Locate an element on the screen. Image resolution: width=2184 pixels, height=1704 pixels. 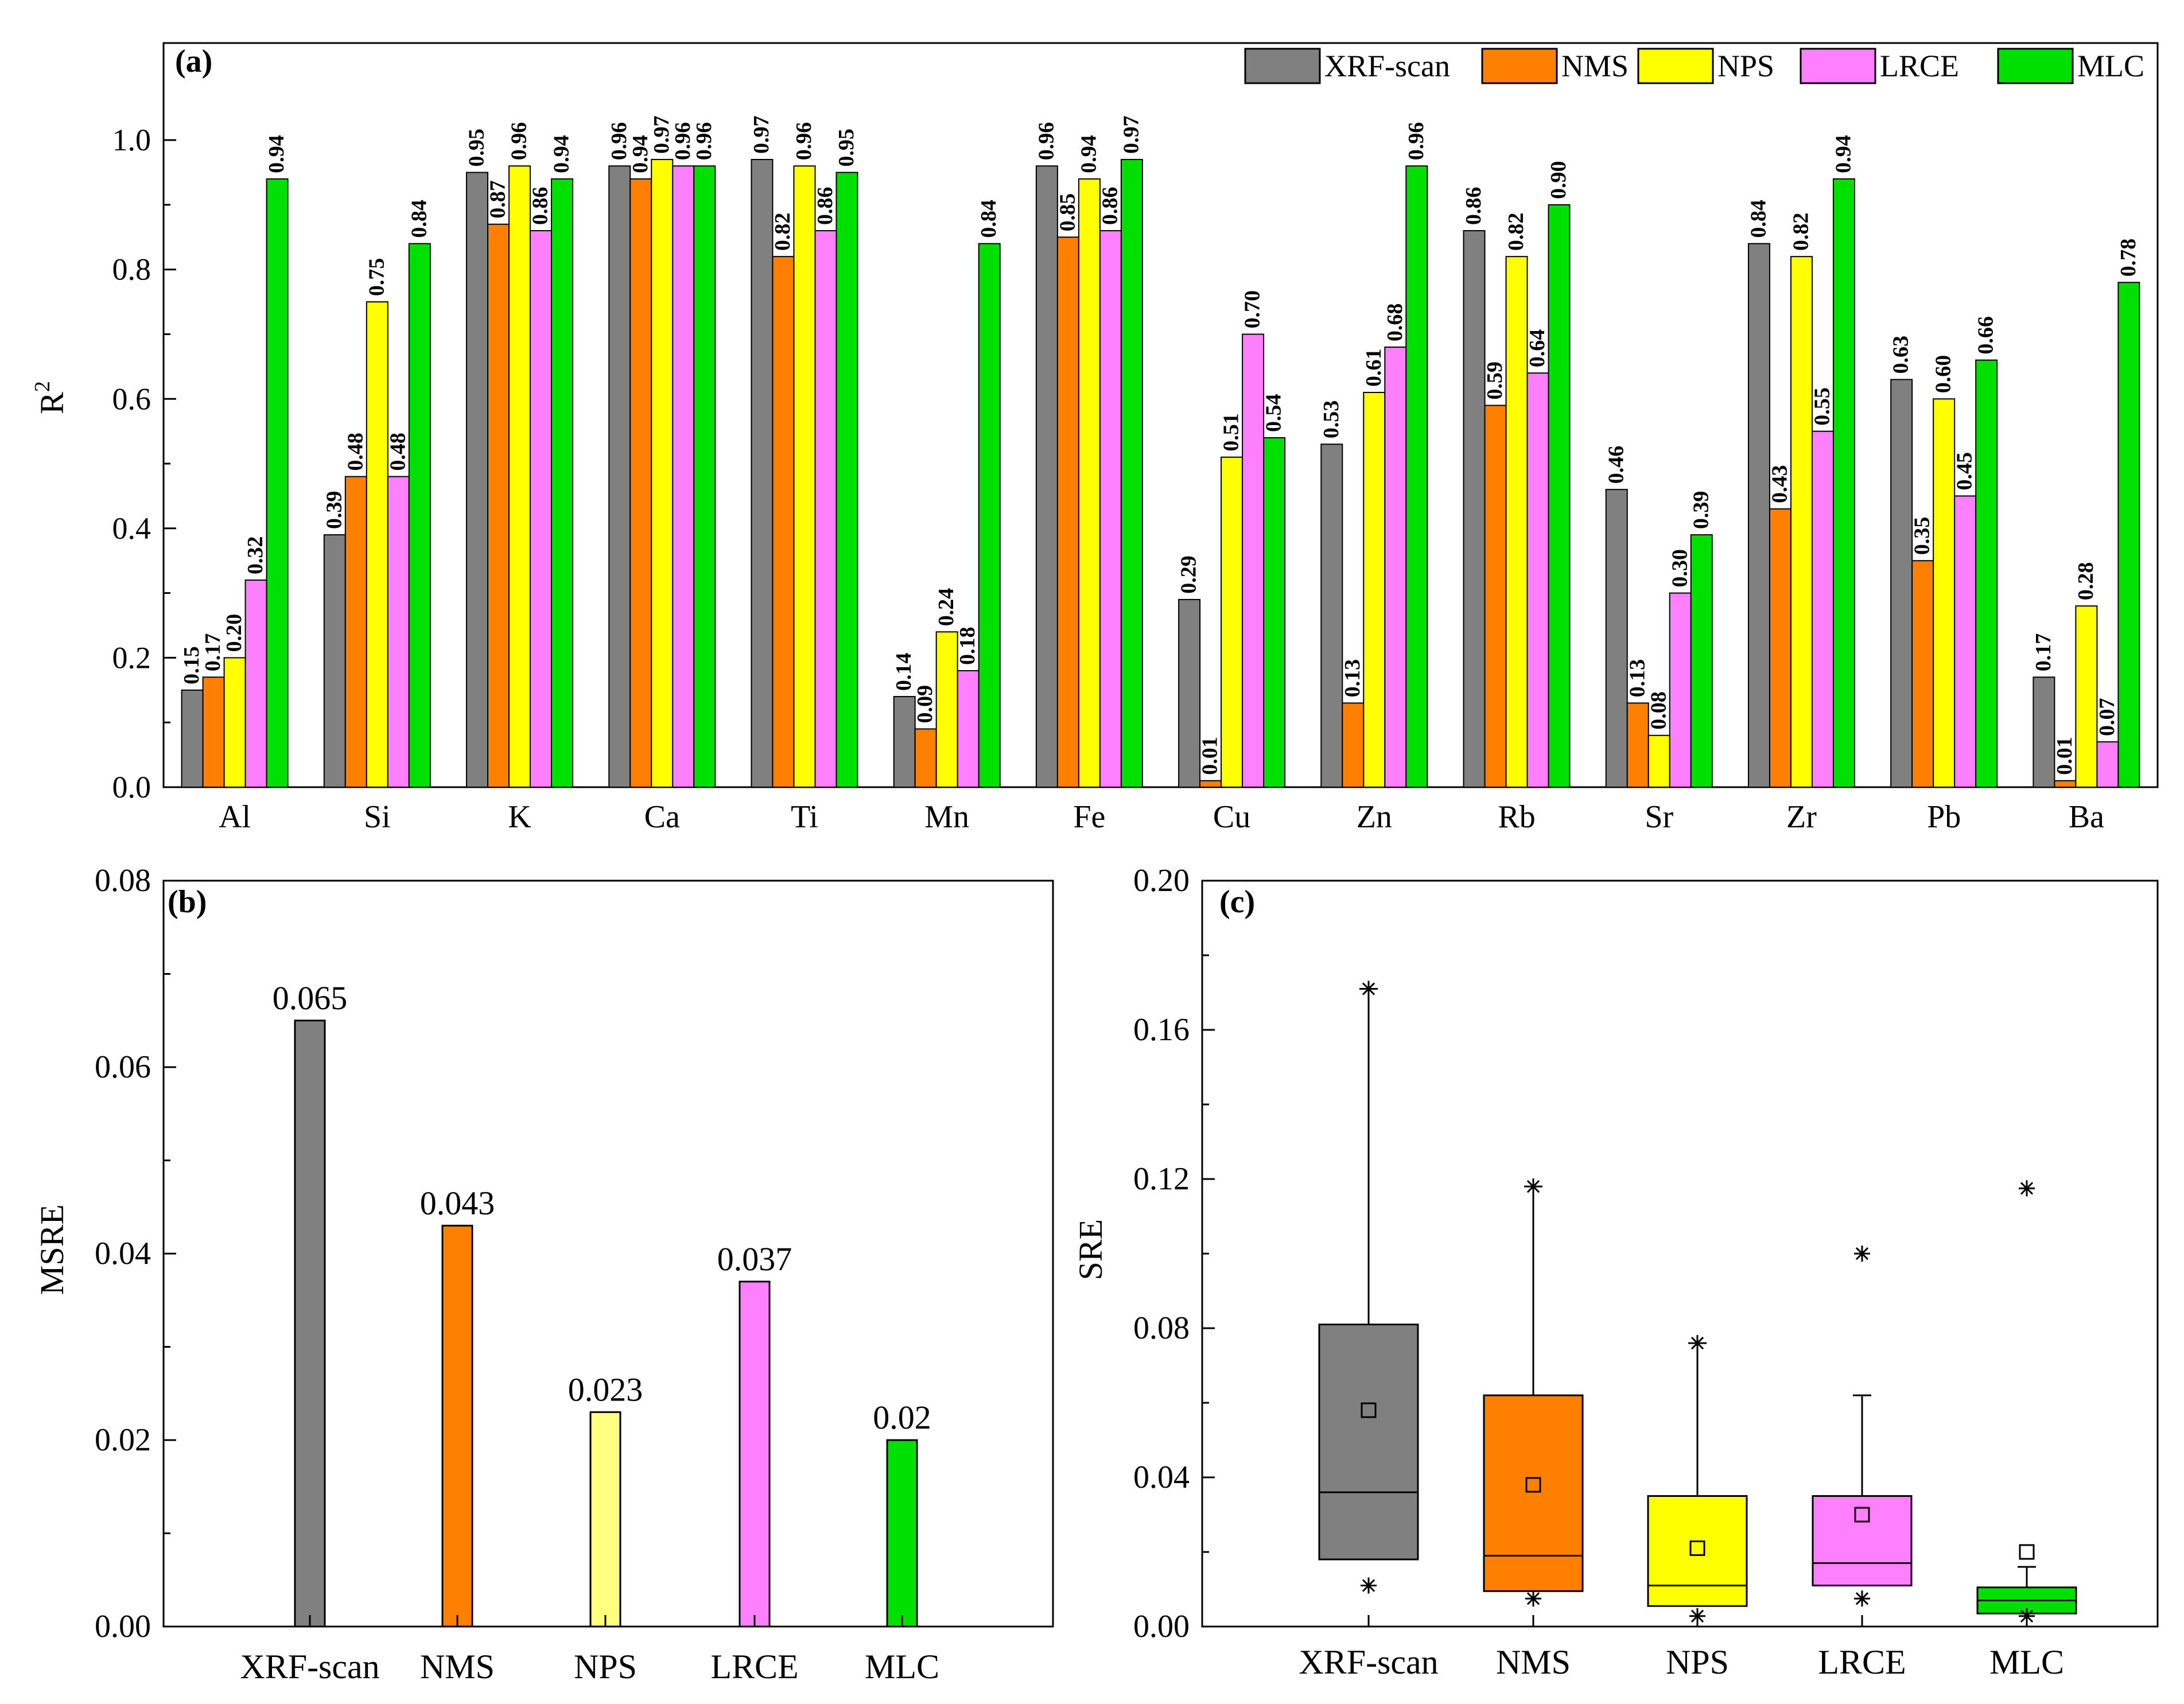
legend-swatch-XRF-scan is located at coordinates (1282, 66).